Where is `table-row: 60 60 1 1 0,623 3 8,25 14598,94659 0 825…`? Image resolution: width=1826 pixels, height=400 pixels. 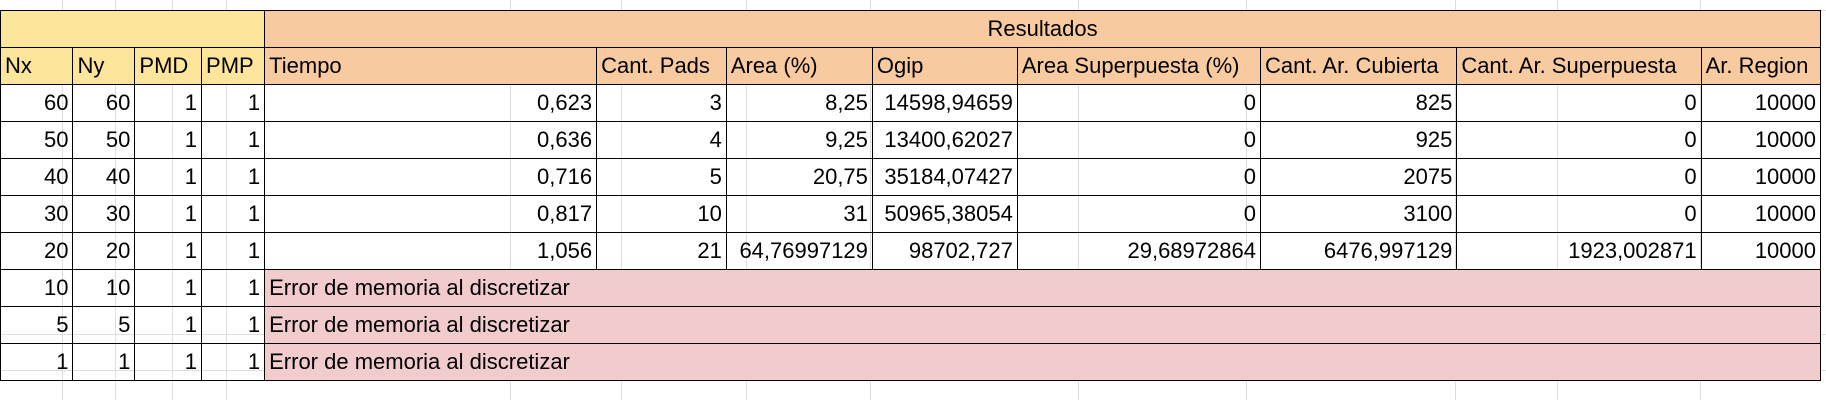 table-row: 60 60 1 1 0,623 3 8,25 14598,94659 0 825… is located at coordinates (911, 103).